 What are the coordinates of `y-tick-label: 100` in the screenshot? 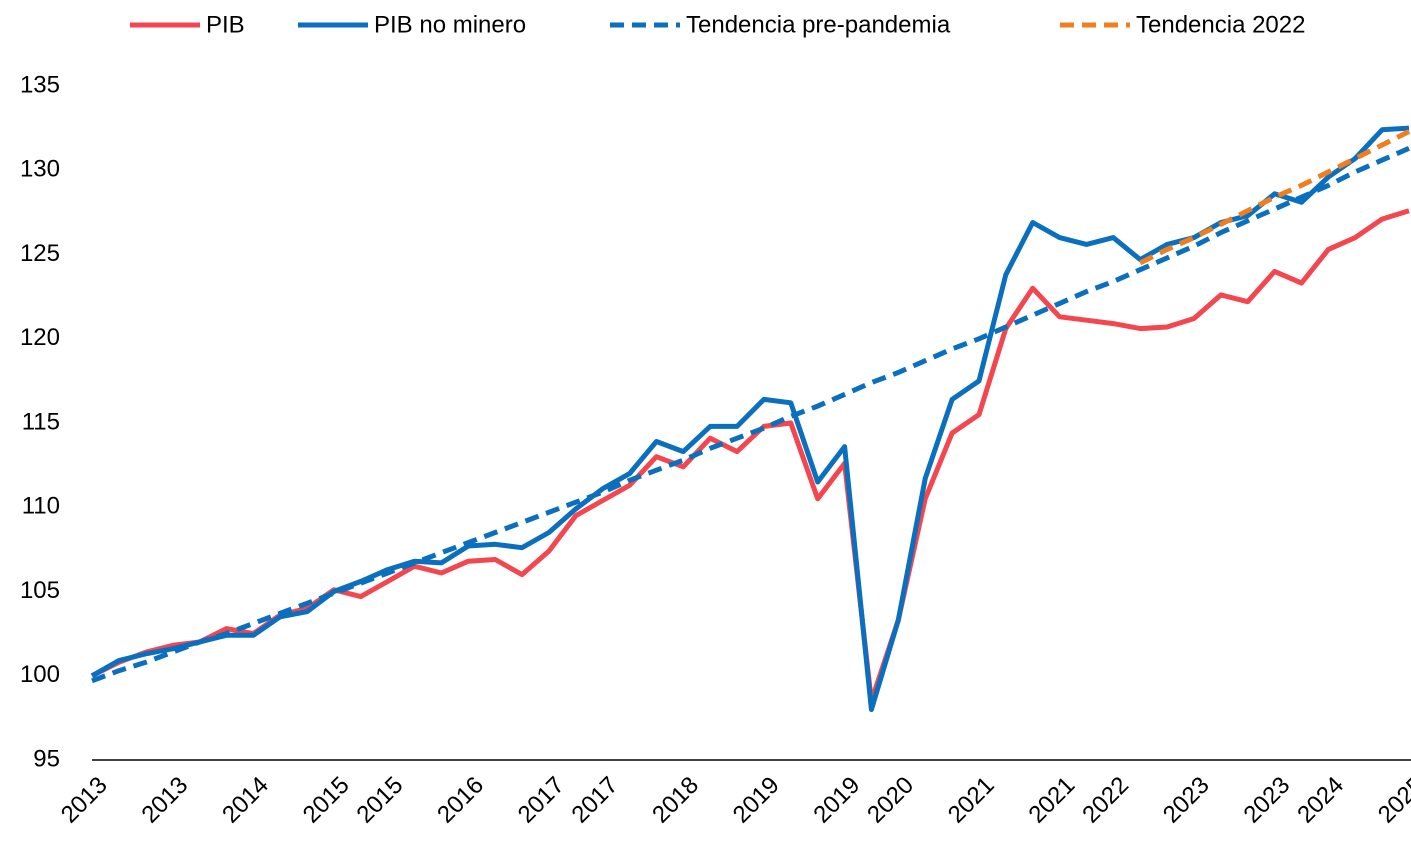 It's located at (40, 674).